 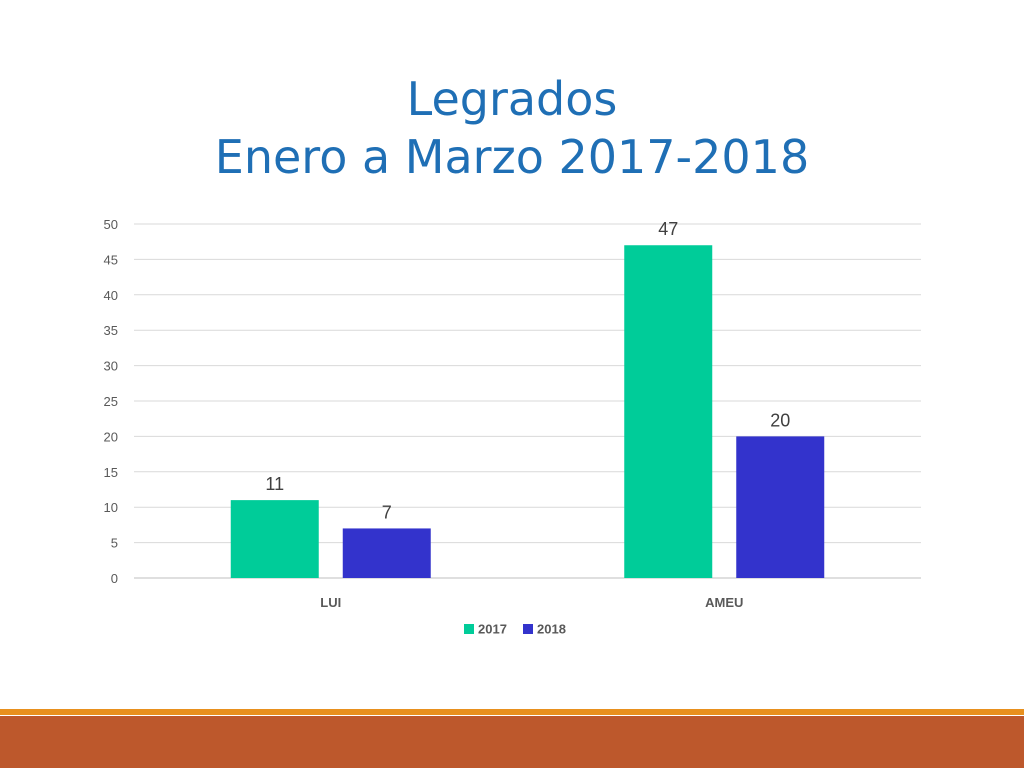 What do you see at coordinates (512, 157) in the screenshot?
I see `title-line-2: Enero a Marzo 2017-2018` at bounding box center [512, 157].